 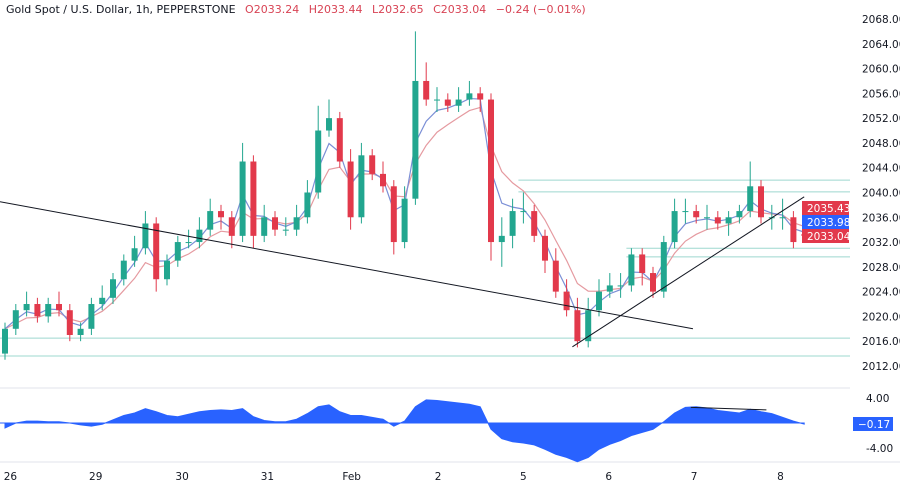 What do you see at coordinates (881, 218) in the screenshot?
I see `price-tick-label: 2036.00` at bounding box center [881, 218].